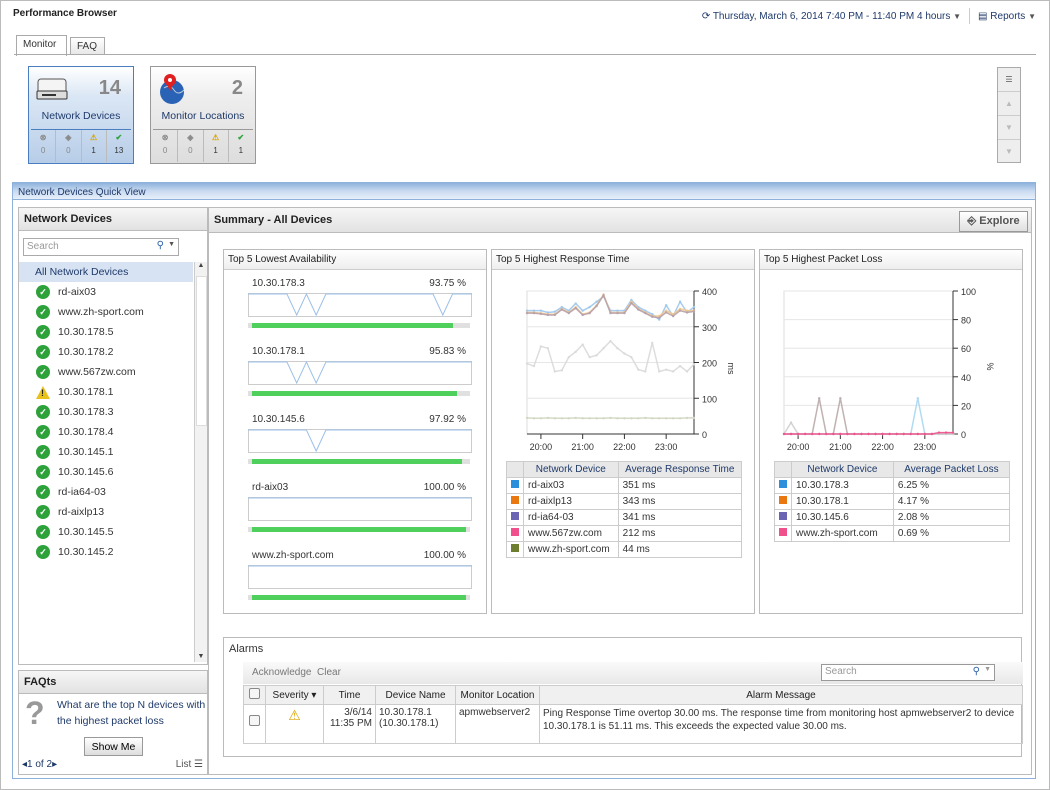 The height and width of the screenshot is (790, 1050). I want to click on availability-item: www.zh-sport.com 100.00 %, so click(360, 575).